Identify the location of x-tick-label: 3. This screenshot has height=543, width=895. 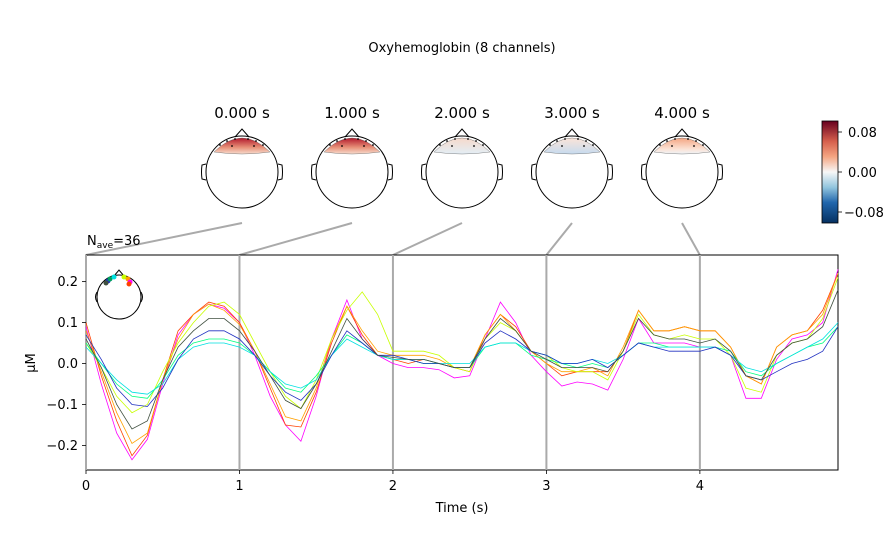
(546, 486).